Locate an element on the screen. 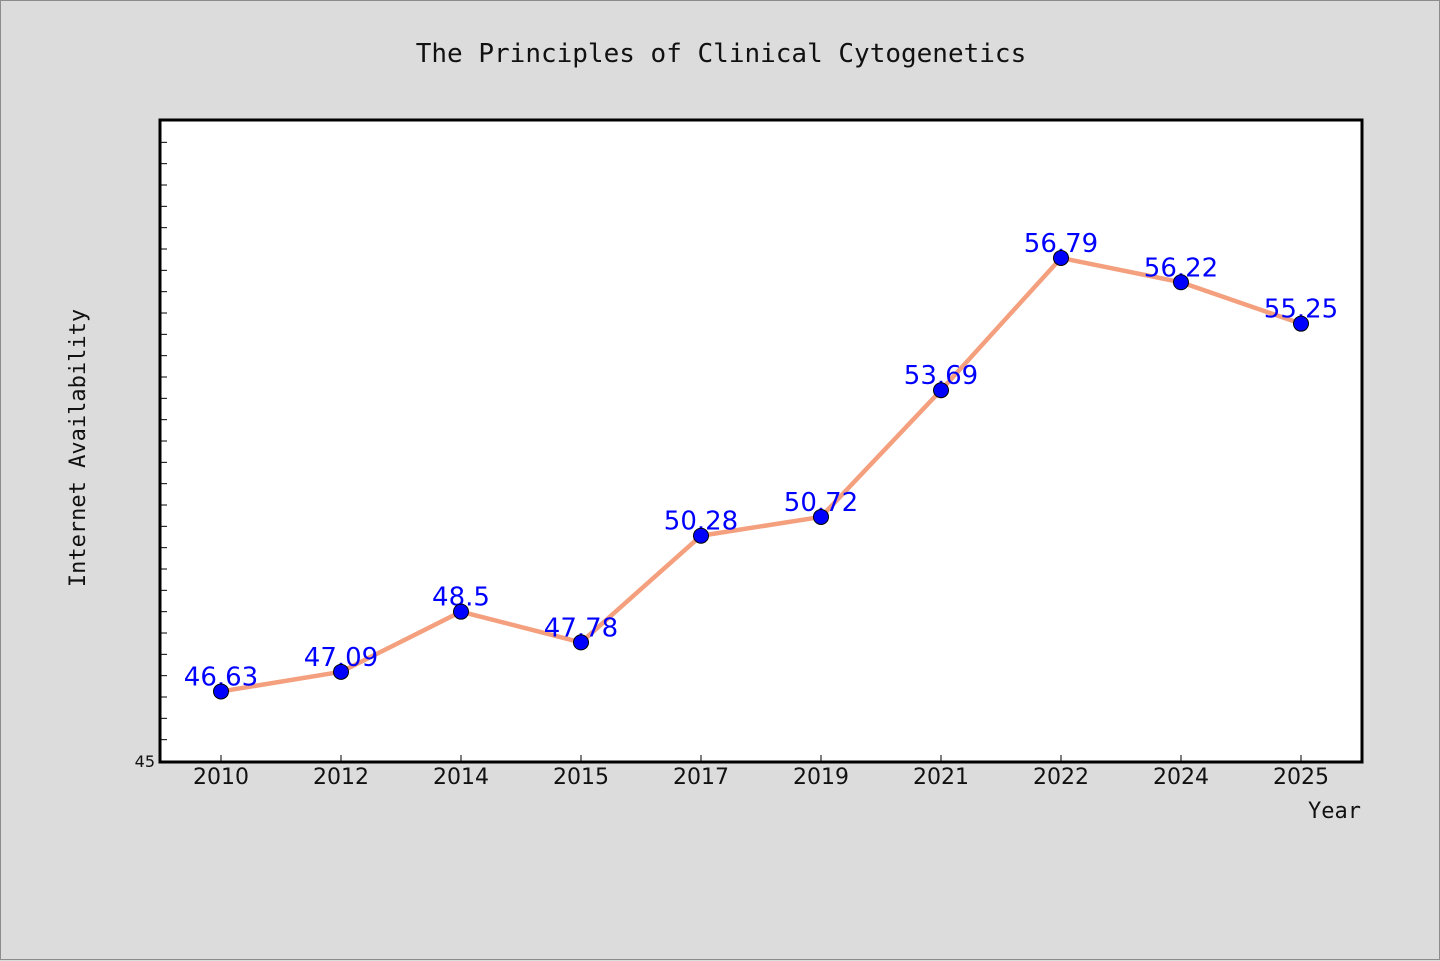 The image size is (1440, 961). x-tick-label: 2014 is located at coordinates (461, 777).